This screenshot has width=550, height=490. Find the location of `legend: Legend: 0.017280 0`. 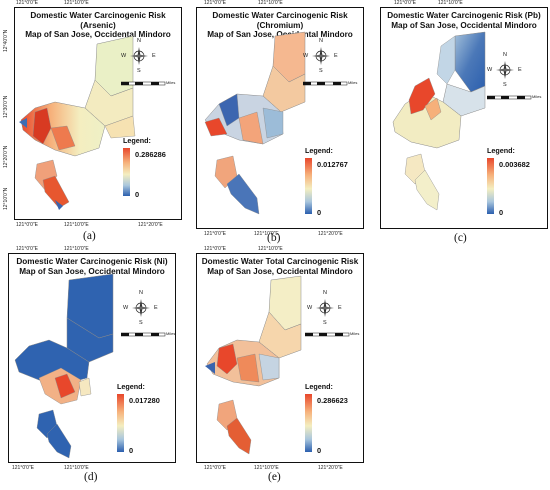

legend: Legend: 0.017280 0 is located at coordinates (146, 422).